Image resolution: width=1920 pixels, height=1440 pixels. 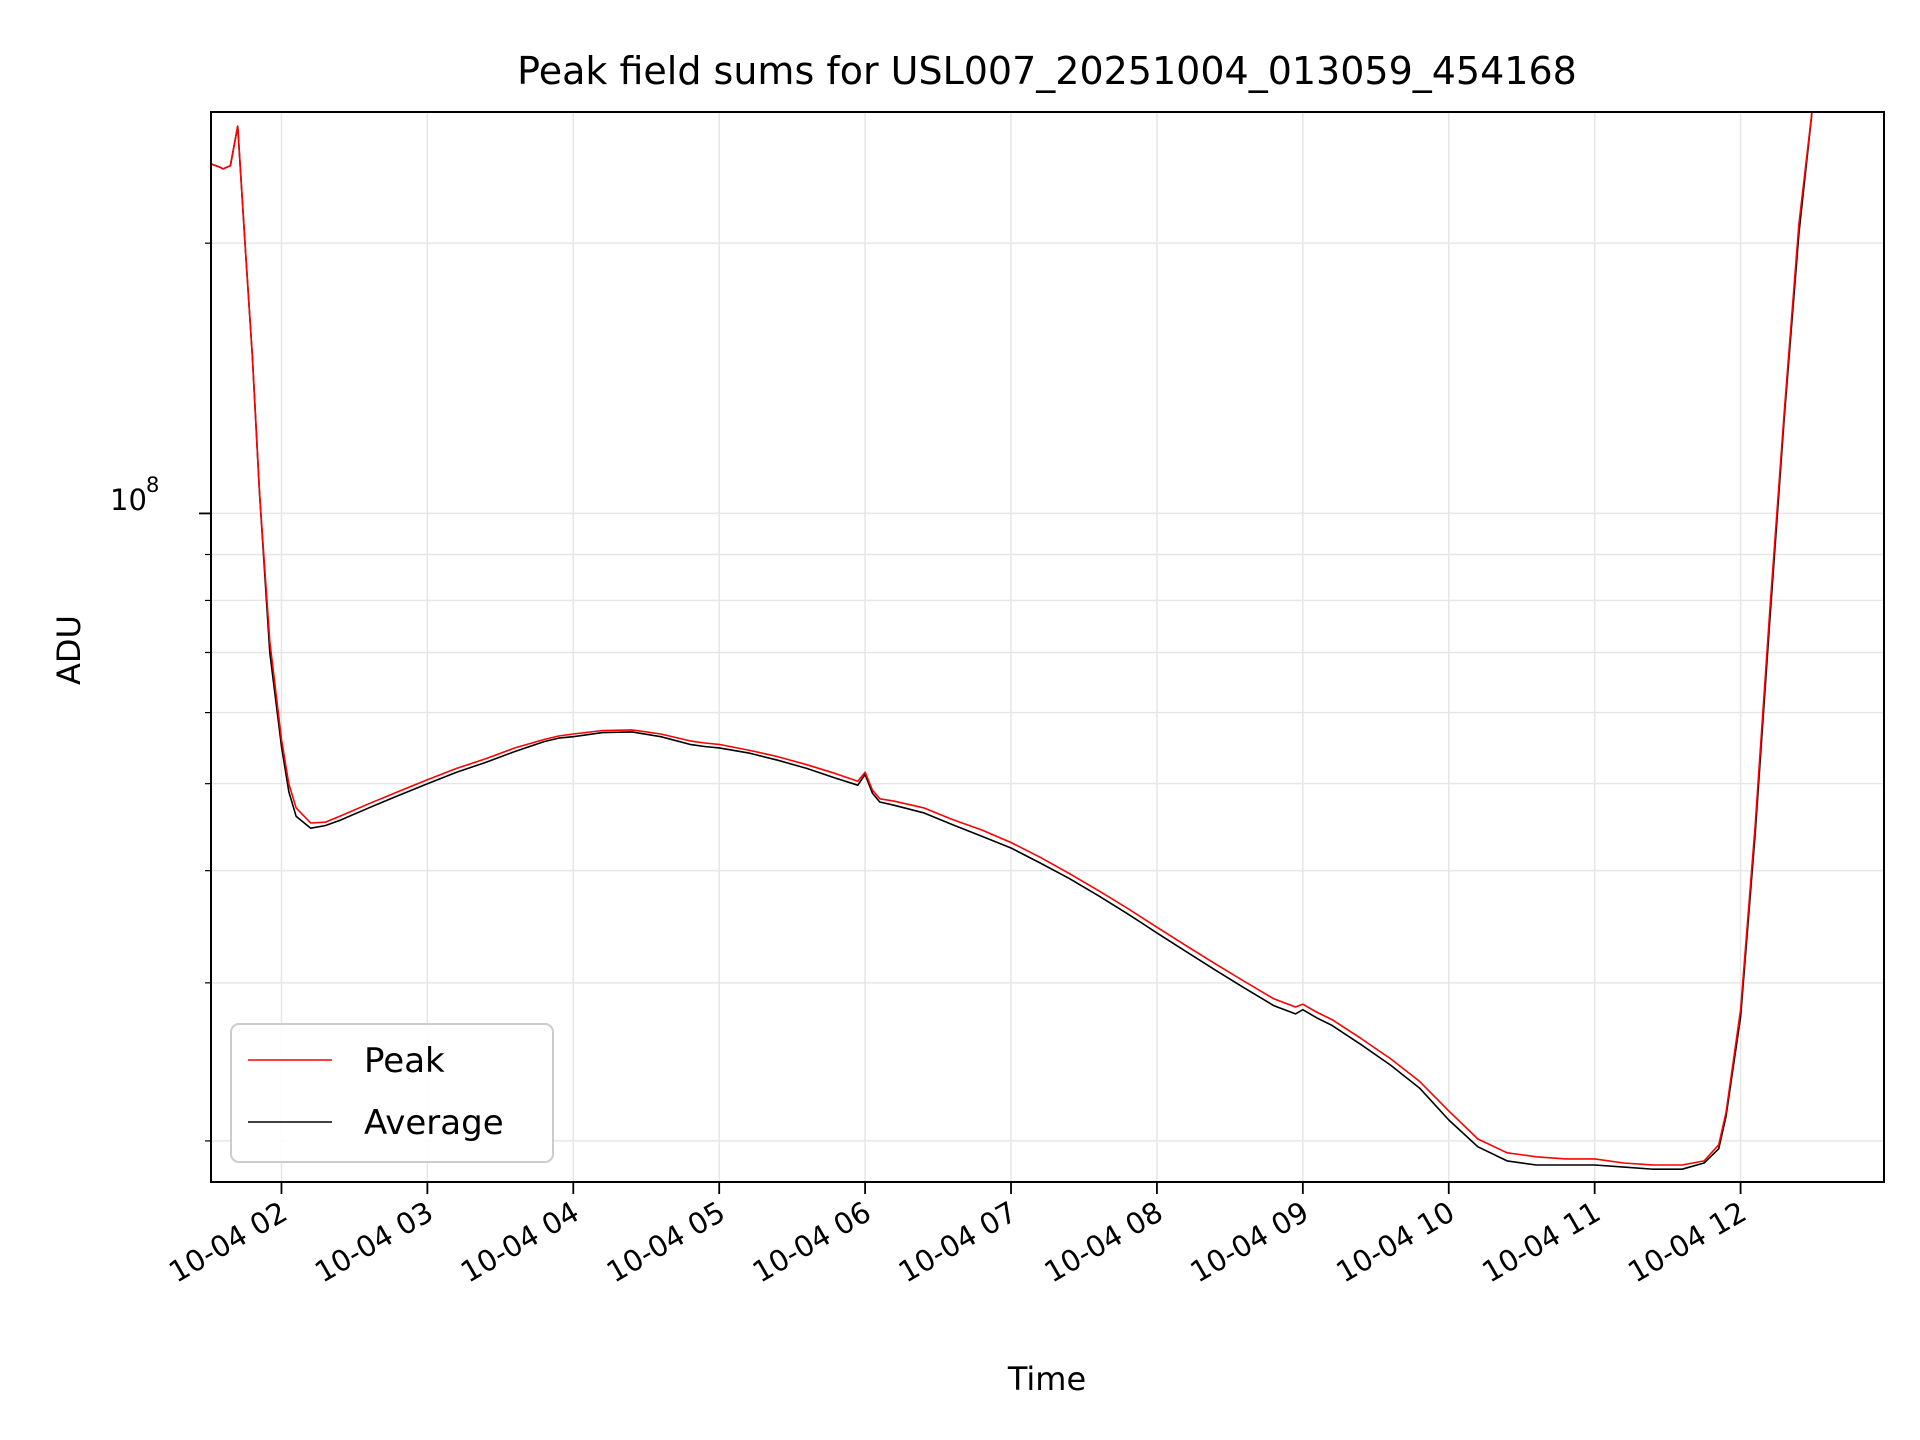 I want to click on legend: Peak Average, so click(x=392, y=1093).